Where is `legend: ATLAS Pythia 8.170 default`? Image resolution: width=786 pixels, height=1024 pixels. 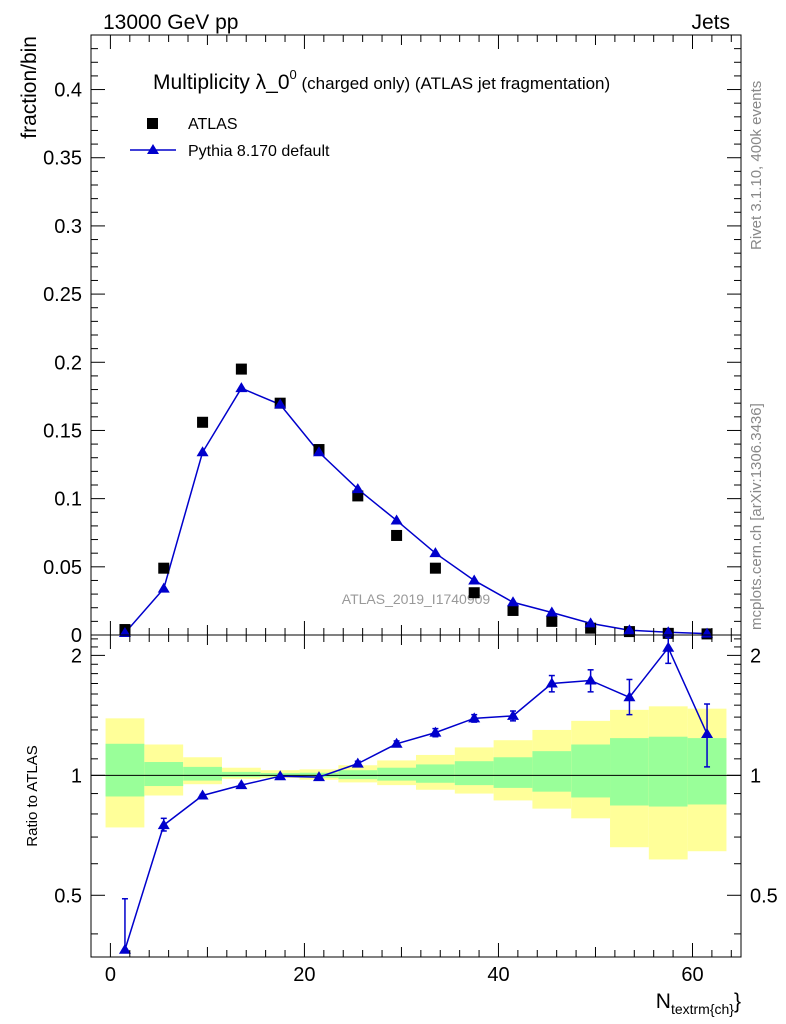 legend: ATLAS Pythia 8.170 default is located at coordinates (230, 138).